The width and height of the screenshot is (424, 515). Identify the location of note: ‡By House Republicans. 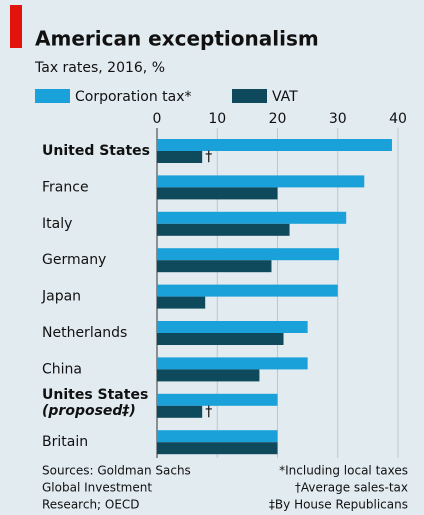
(338, 505).